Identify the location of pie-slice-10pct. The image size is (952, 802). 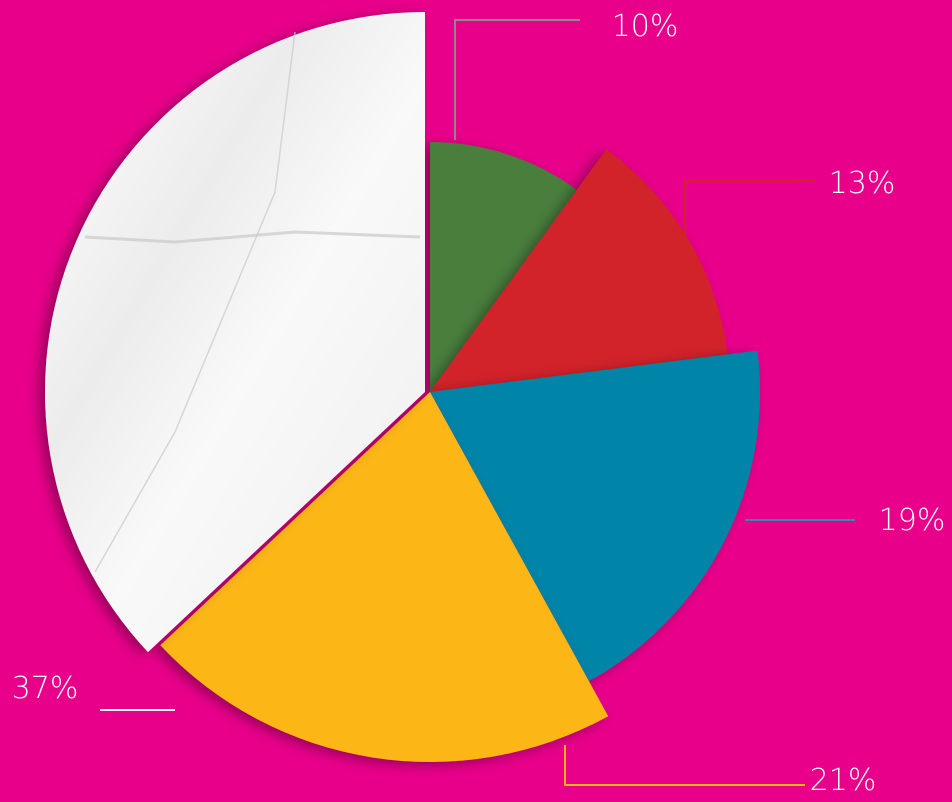
(503, 267).